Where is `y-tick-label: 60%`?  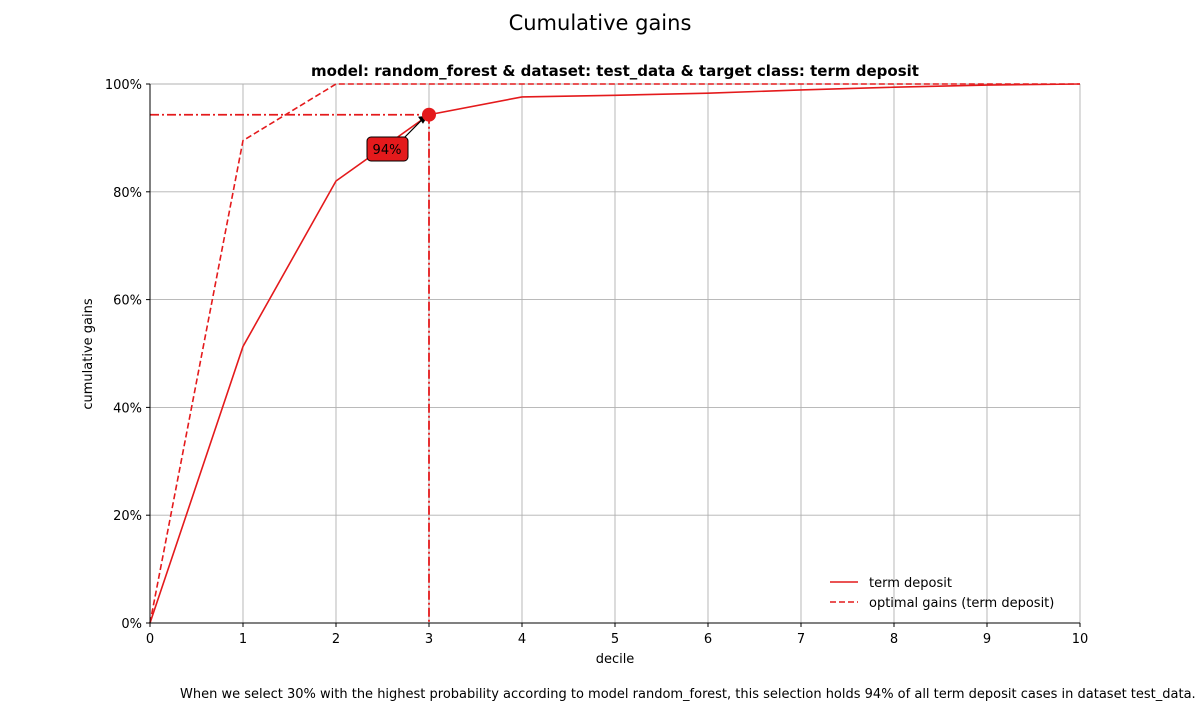 y-tick-label: 60% is located at coordinates (127, 301).